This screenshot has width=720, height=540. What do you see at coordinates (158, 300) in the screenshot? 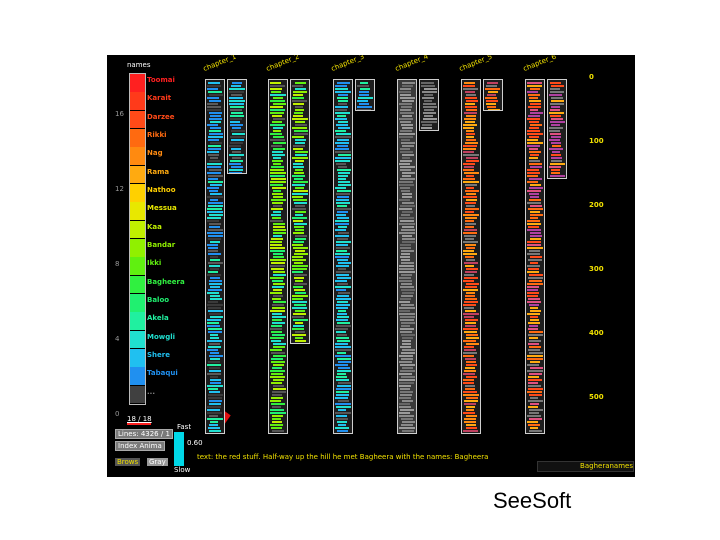
I see `legend-name: Baloo` at bounding box center [158, 300].